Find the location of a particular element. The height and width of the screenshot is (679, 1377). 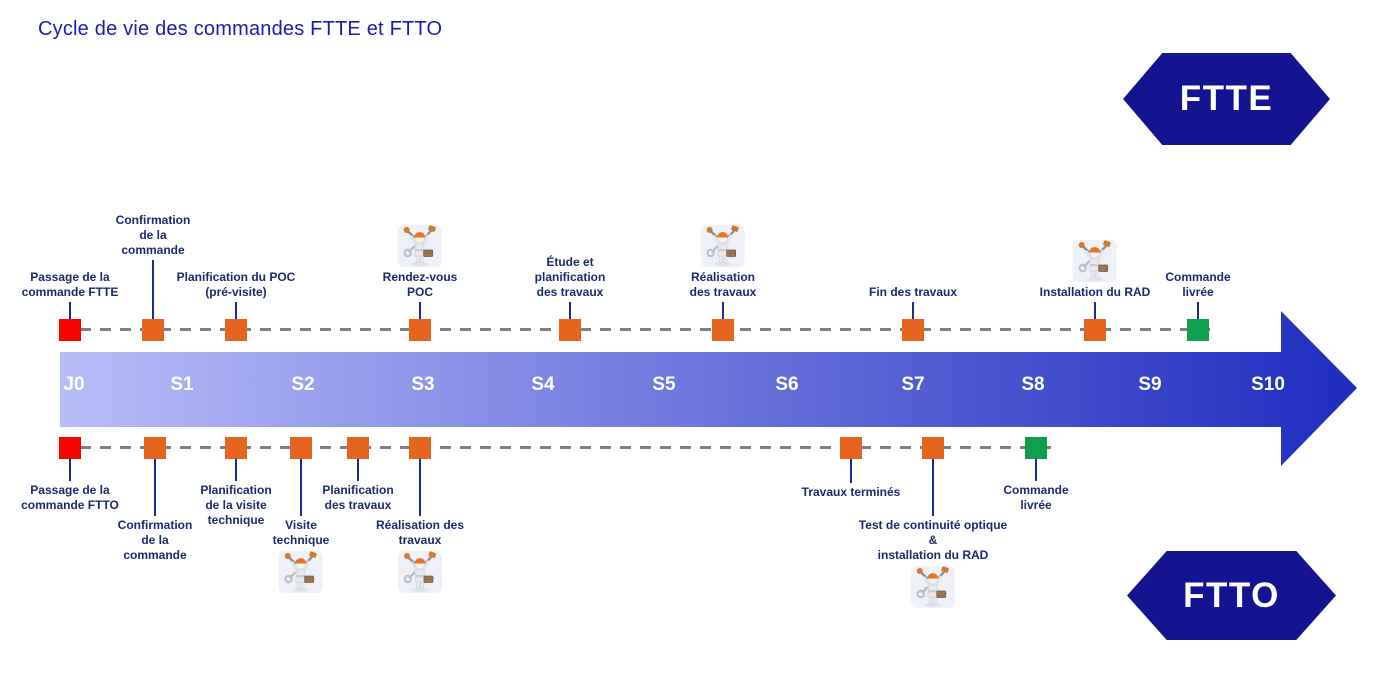

ftto-badge-label: FTTO is located at coordinates (1231, 595).